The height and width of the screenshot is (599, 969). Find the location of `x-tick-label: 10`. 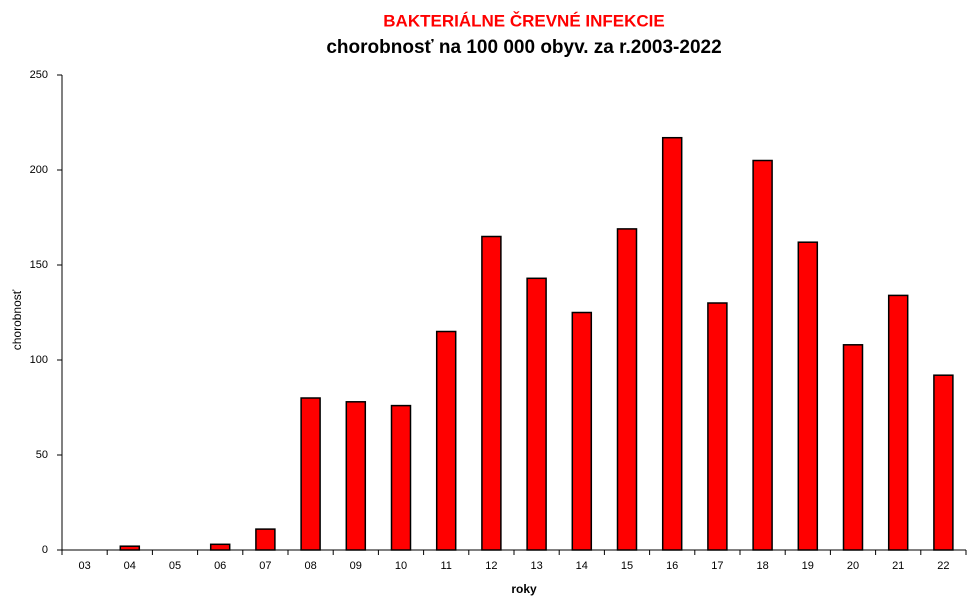

x-tick-label: 10 is located at coordinates (401, 566).